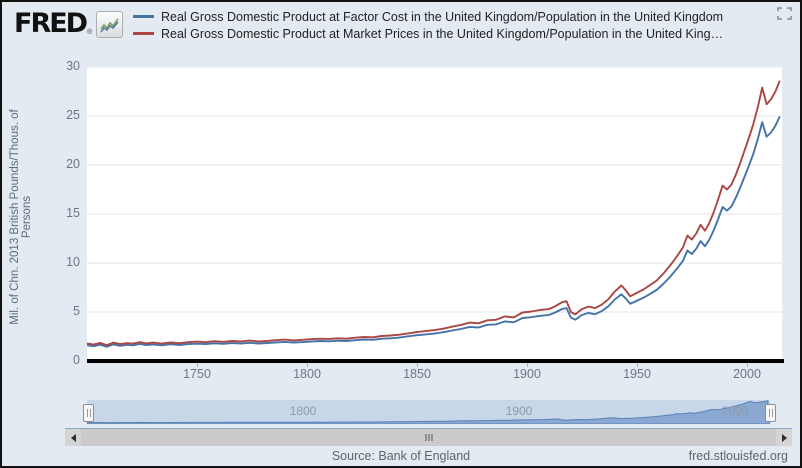 The width and height of the screenshot is (802, 468). I want to click on fred-logo: FRED ®, so click(69, 23).